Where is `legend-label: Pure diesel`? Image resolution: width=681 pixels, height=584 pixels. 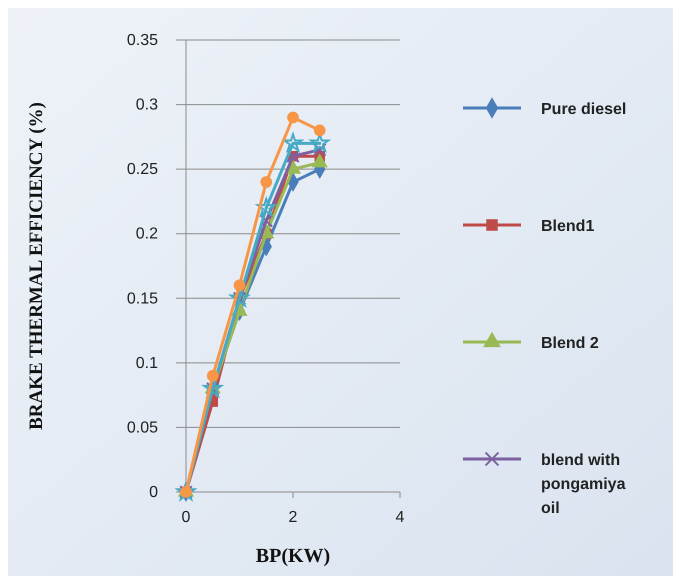 legend-label: Pure diesel is located at coordinates (583, 109).